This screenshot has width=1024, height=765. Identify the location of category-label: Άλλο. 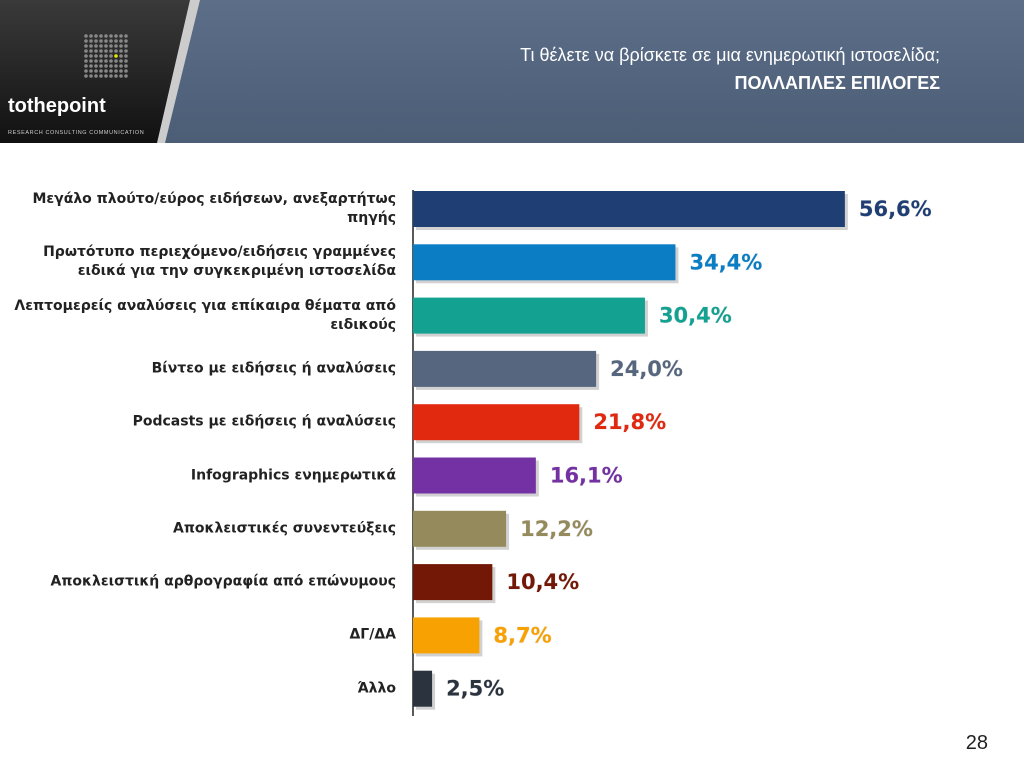
(377, 688).